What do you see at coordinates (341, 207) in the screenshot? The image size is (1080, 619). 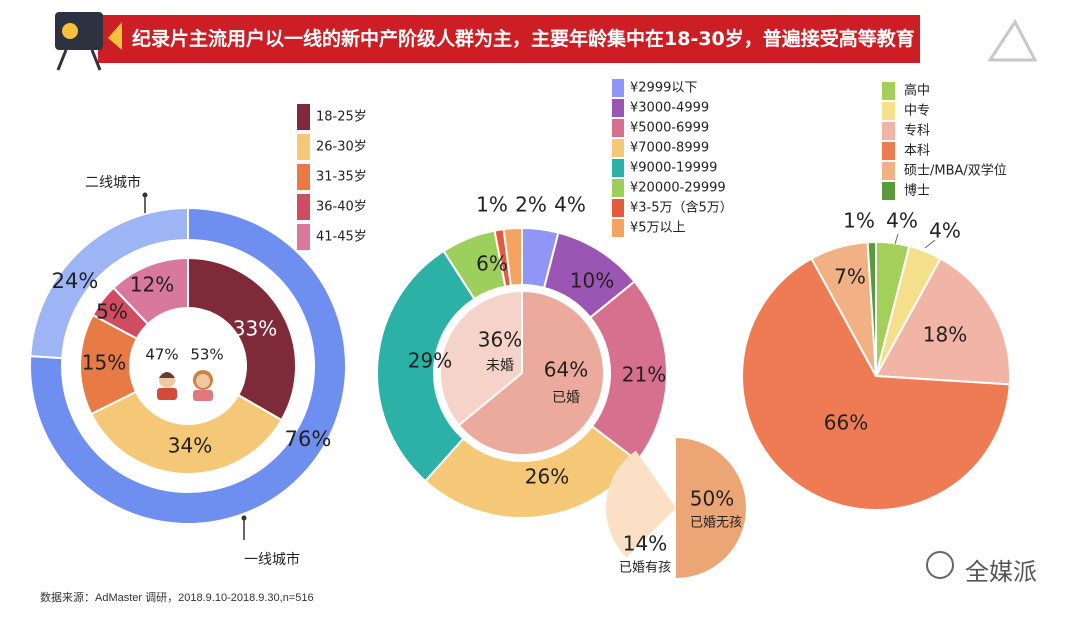 I see `age-legend-label-3: 36-40岁` at bounding box center [341, 207].